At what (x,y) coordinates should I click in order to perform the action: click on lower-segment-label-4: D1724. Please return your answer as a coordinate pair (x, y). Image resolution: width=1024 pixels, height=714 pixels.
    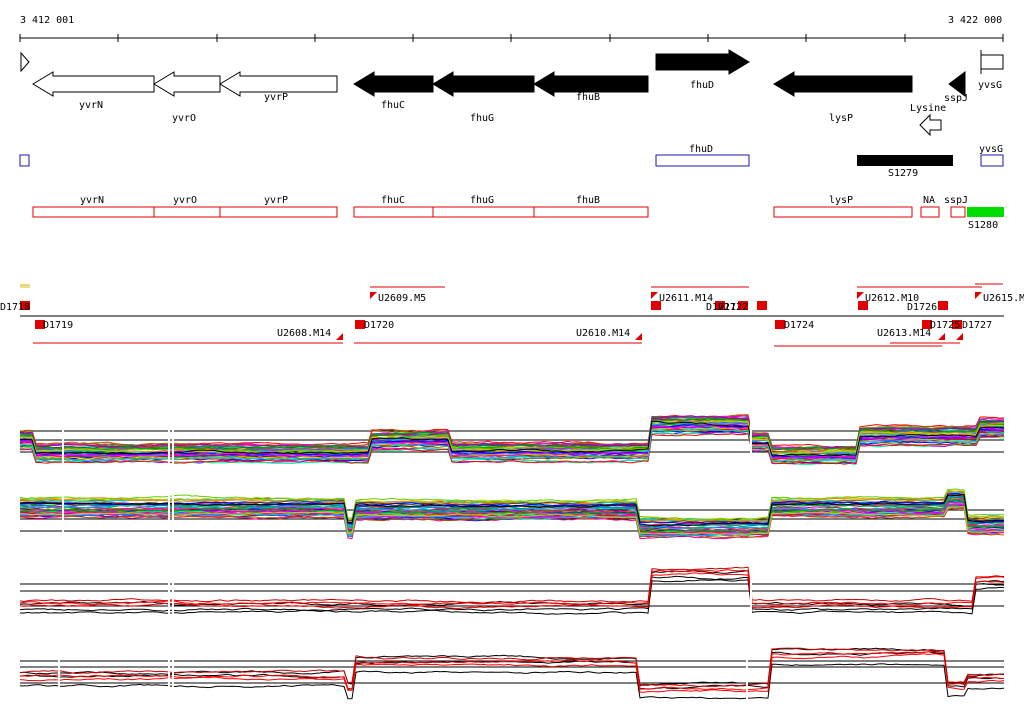
    Looking at the image, I should click on (799, 325).